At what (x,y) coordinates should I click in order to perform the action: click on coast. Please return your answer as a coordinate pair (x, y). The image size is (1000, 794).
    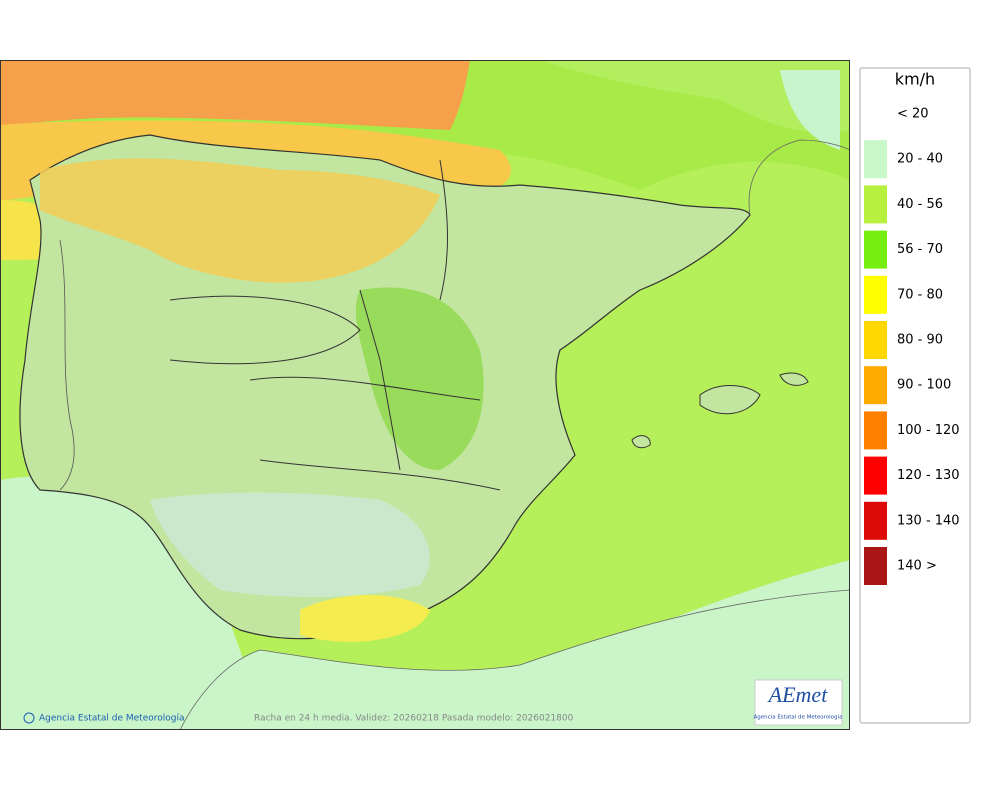
    Looking at the image, I should click on (799, 177).